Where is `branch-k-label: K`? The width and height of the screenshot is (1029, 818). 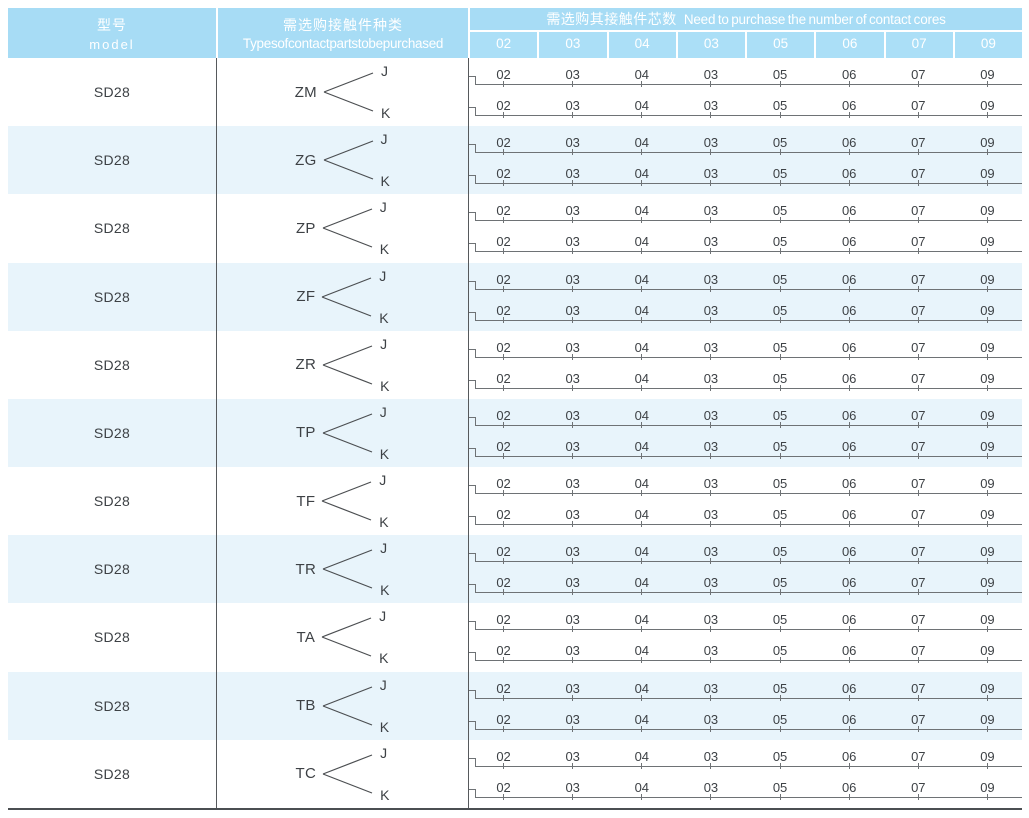
branch-k-label: K is located at coordinates (385, 385).